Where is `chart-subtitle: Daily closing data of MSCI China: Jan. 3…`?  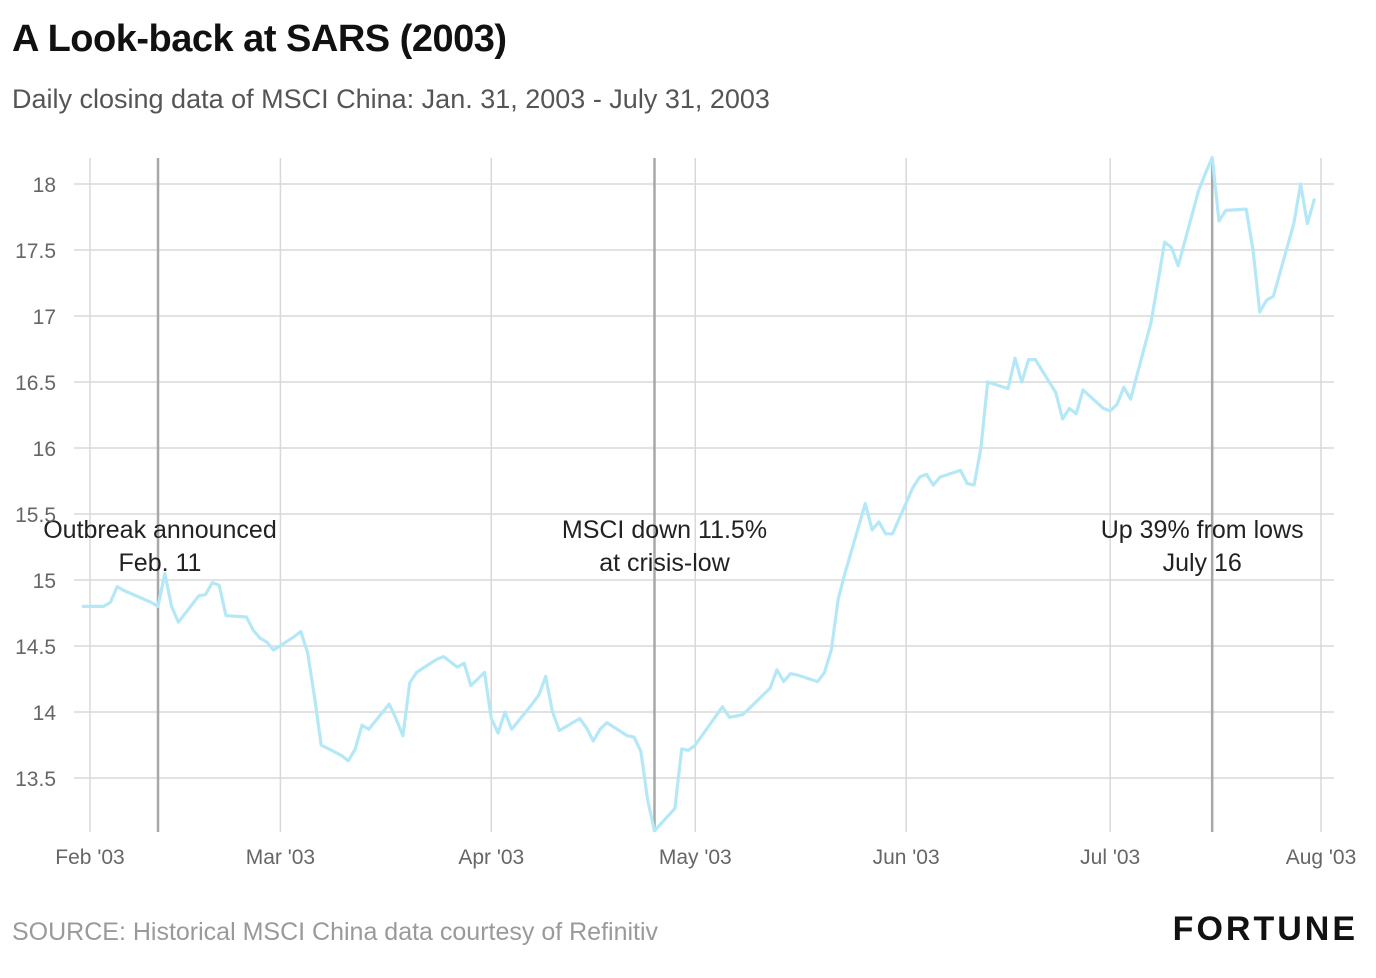 chart-subtitle: Daily closing data of MSCI China: Jan. 3… is located at coordinates (391, 99).